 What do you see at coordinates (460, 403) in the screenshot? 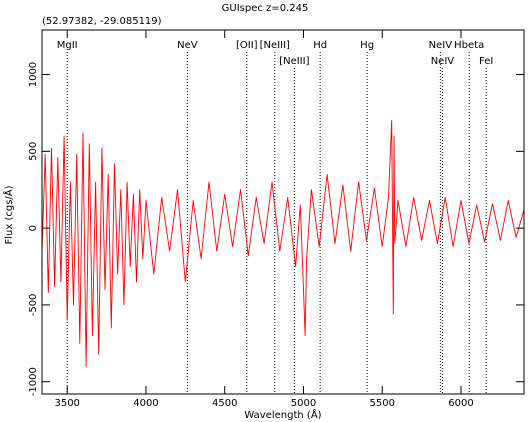
I see `x-tick-label-5: 6000` at bounding box center [460, 403].